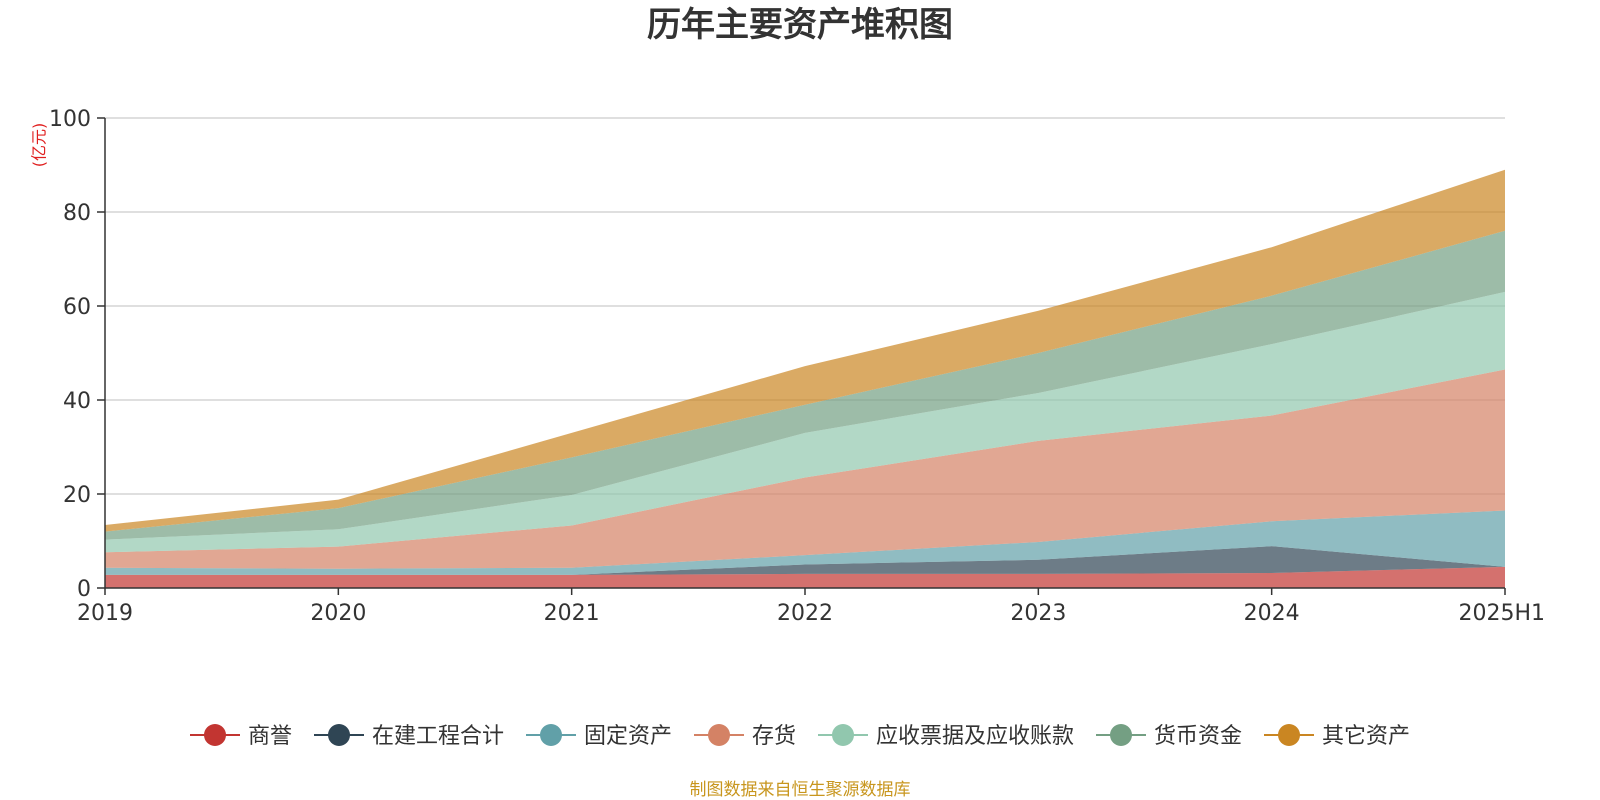 This screenshot has width=1600, height=800. I want to click on legend-label: 固定资产, so click(628, 736).